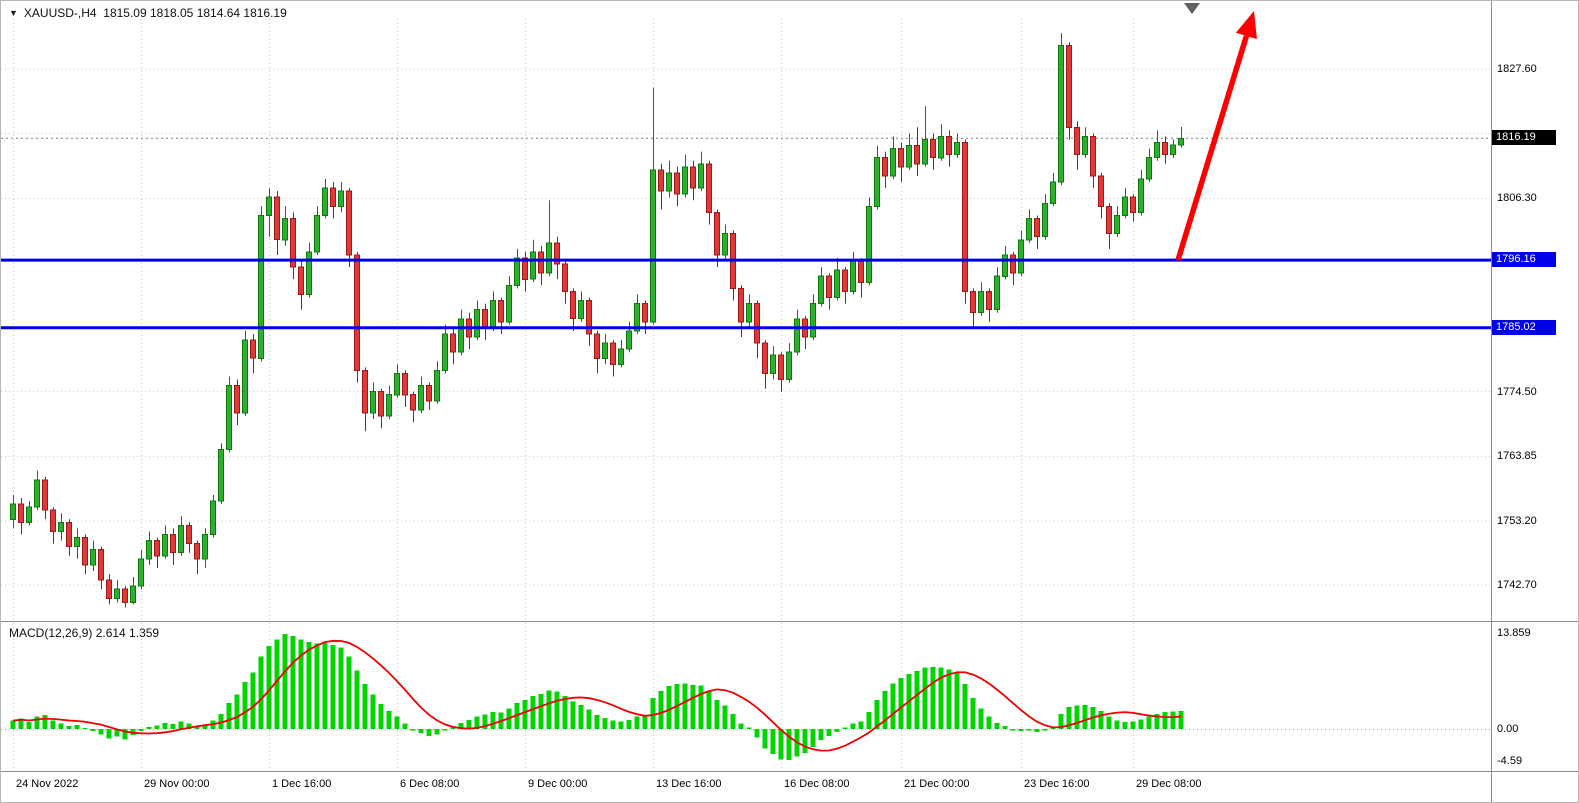  What do you see at coordinates (1524, 259) in the screenshot?
I see `hline-price-label: 1796.16` at bounding box center [1524, 259].